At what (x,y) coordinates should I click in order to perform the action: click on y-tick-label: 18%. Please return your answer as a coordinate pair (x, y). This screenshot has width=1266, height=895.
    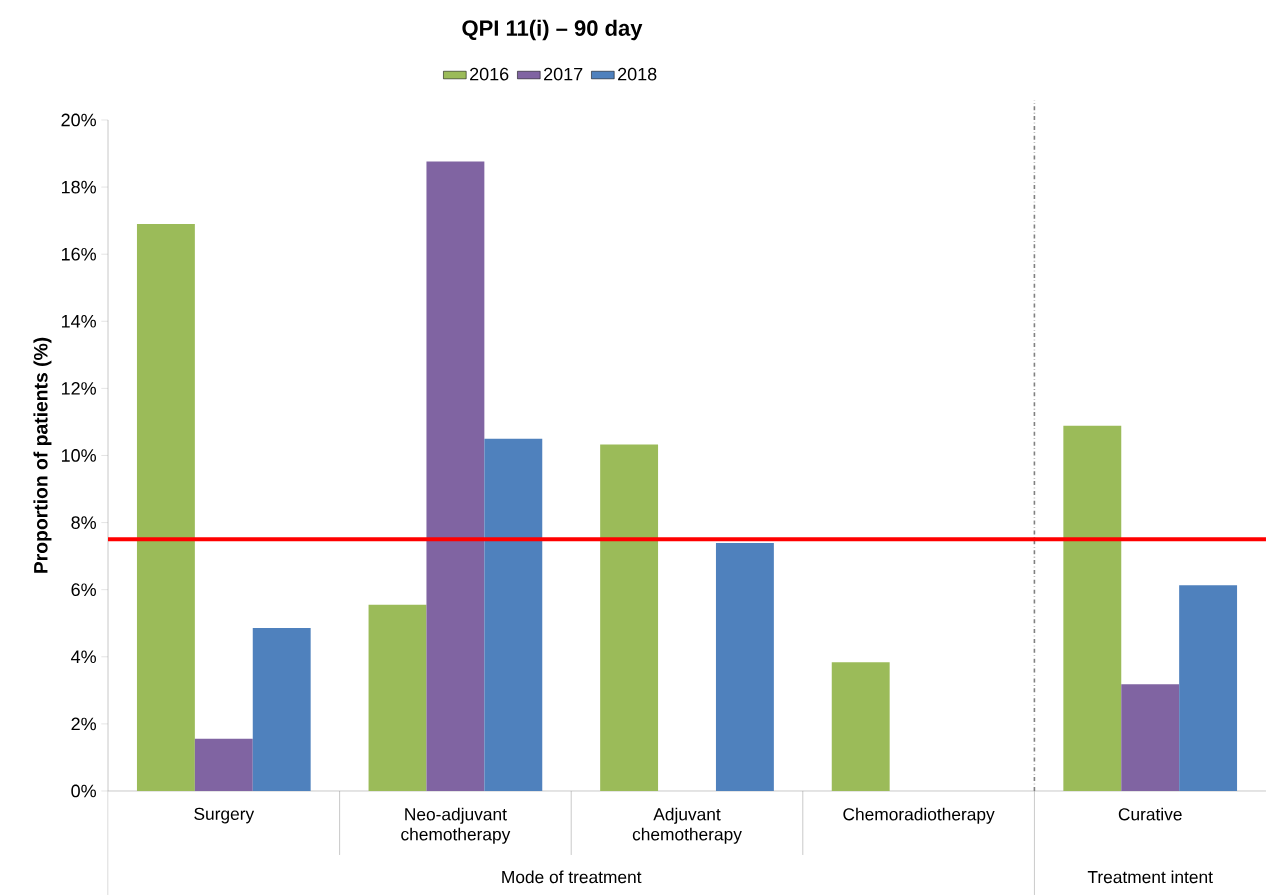
    Looking at the image, I should click on (78, 187).